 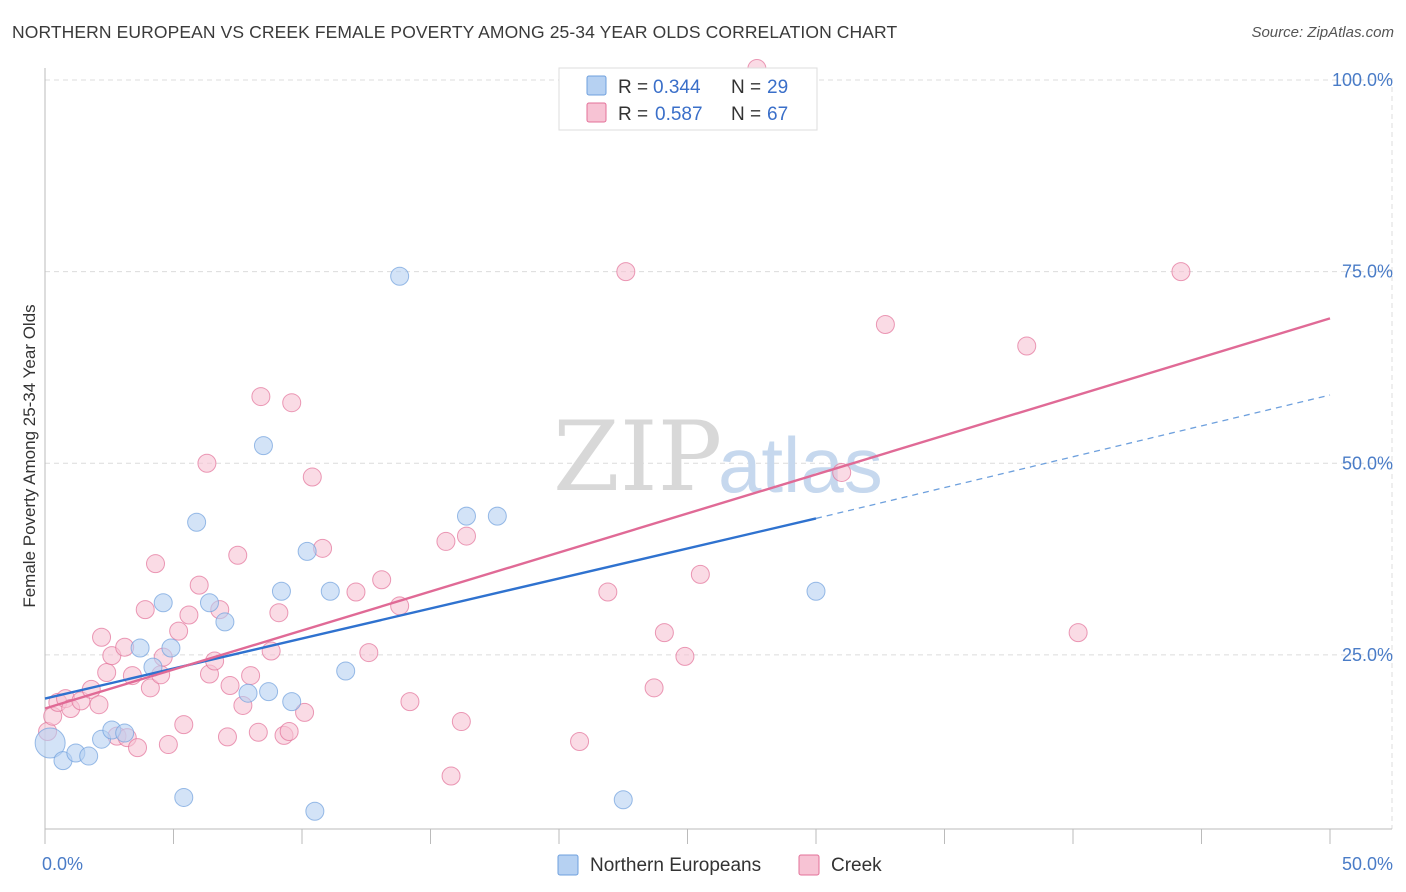 What do you see at coordinates (1367, 272) in the screenshot?
I see `y-tick-label: 75.0%` at bounding box center [1367, 272].